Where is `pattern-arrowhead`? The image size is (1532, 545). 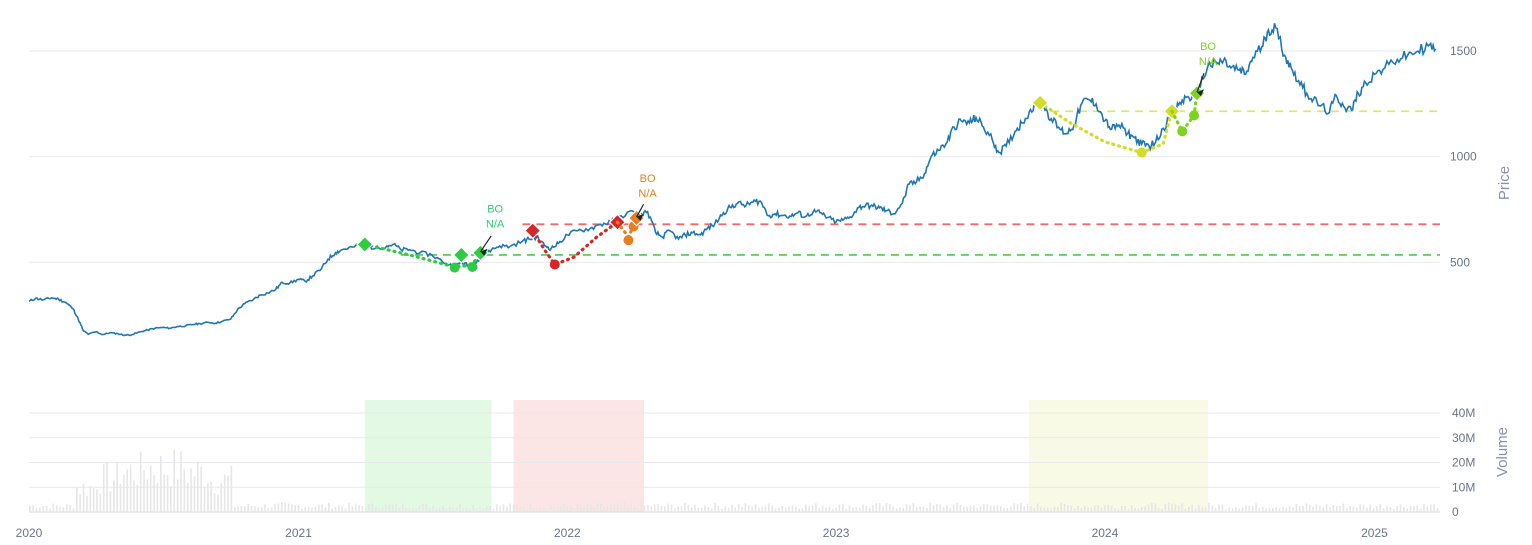
pattern-arrowhead is located at coordinates (640, 217).